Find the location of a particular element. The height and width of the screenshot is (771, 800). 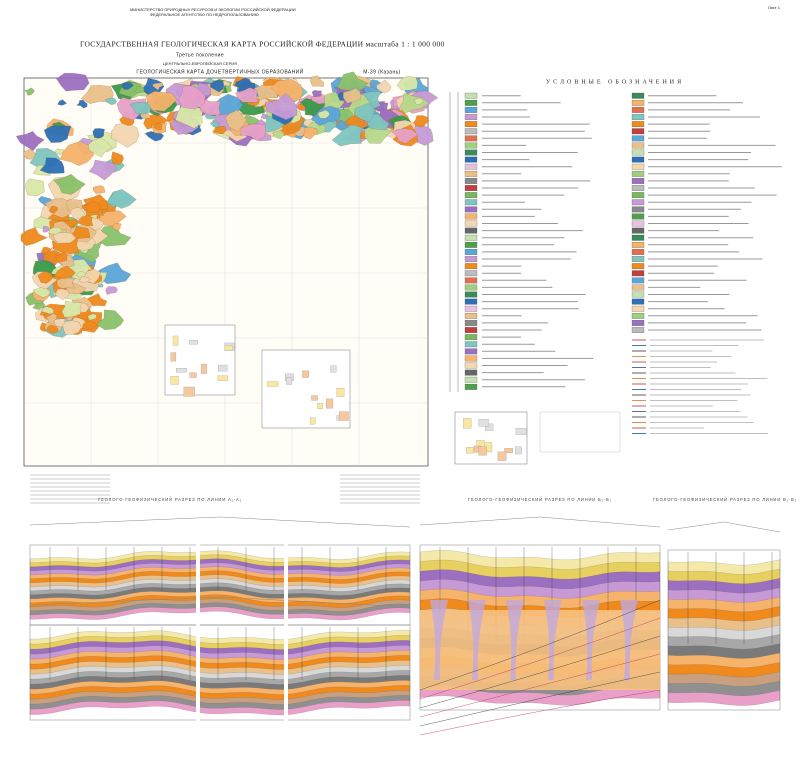

series: ЦЕНТРАЛЬНО-ЕВРОПЕЙСКАЯ СЕРИЯ is located at coordinates (200, 63).